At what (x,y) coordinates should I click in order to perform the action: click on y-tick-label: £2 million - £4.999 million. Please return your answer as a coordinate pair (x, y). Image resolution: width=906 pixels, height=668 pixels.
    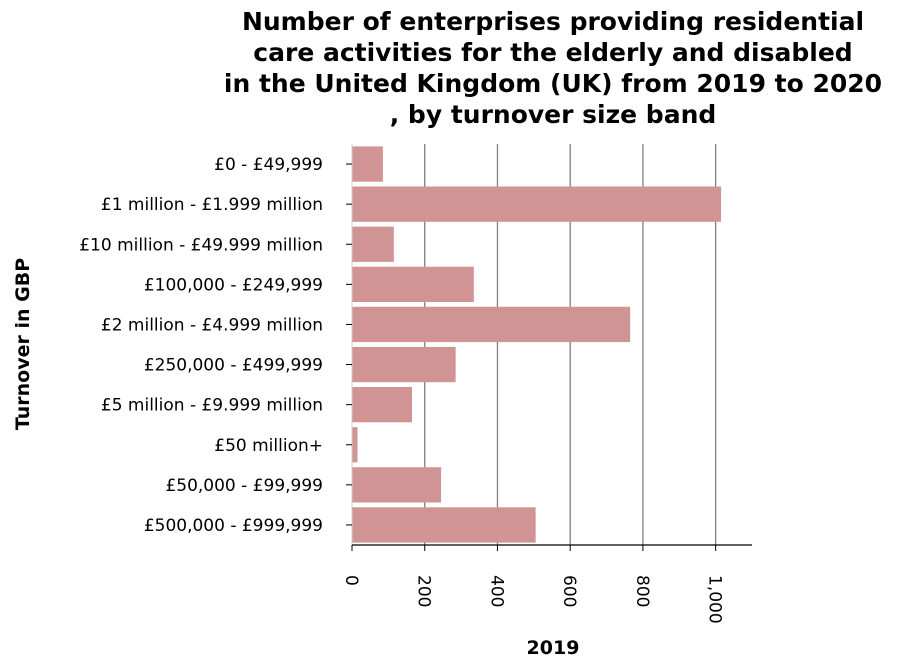
    Looking at the image, I should click on (212, 325).